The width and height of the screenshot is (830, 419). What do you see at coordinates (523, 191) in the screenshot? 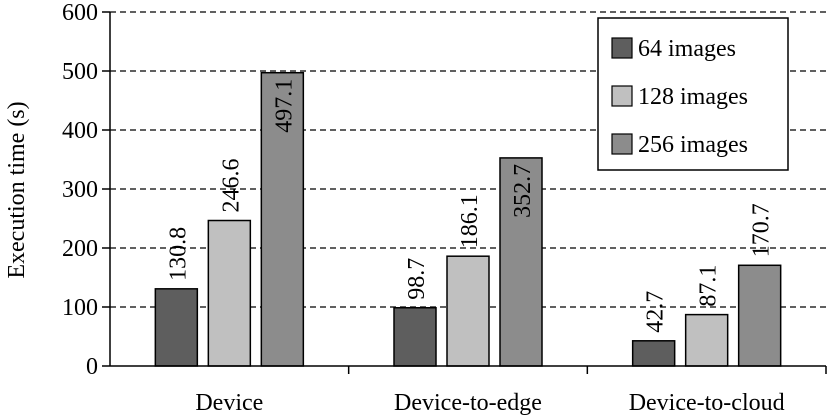
I see `data-label: 352.7` at bounding box center [523, 191].